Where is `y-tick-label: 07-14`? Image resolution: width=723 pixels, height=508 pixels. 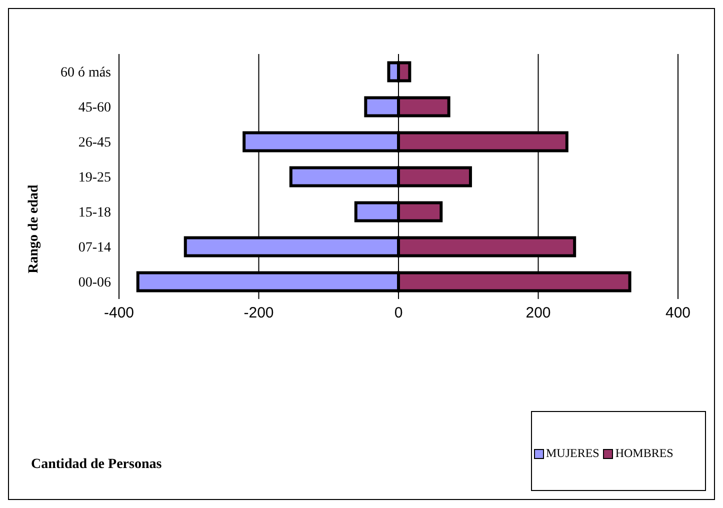 y-tick-label: 07-14 is located at coordinates (94, 248).